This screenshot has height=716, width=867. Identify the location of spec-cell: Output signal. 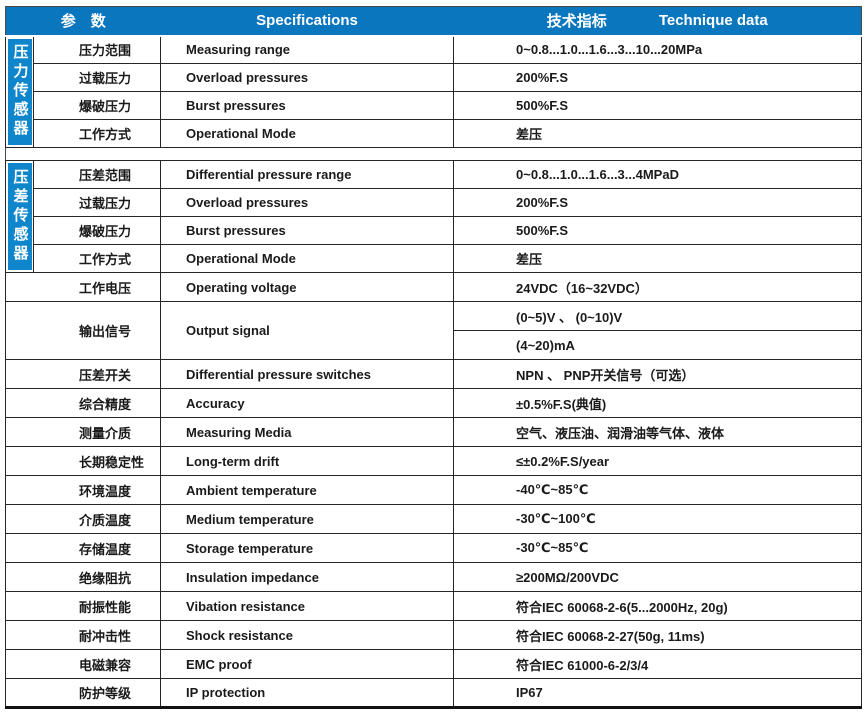
(307, 330).